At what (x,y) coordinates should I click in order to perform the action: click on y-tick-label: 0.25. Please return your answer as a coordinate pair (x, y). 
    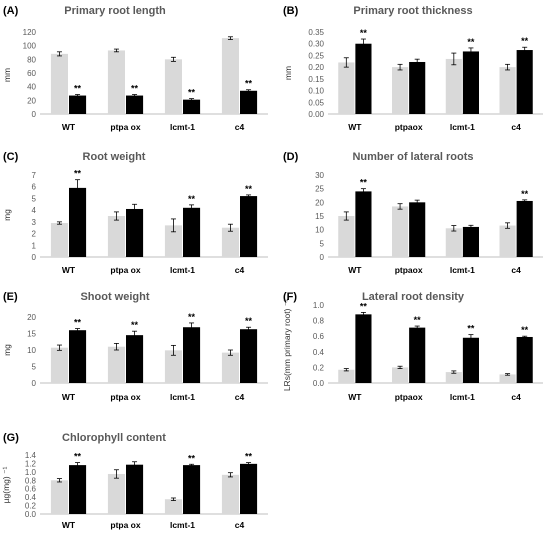
    Looking at the image, I should click on (316, 55).